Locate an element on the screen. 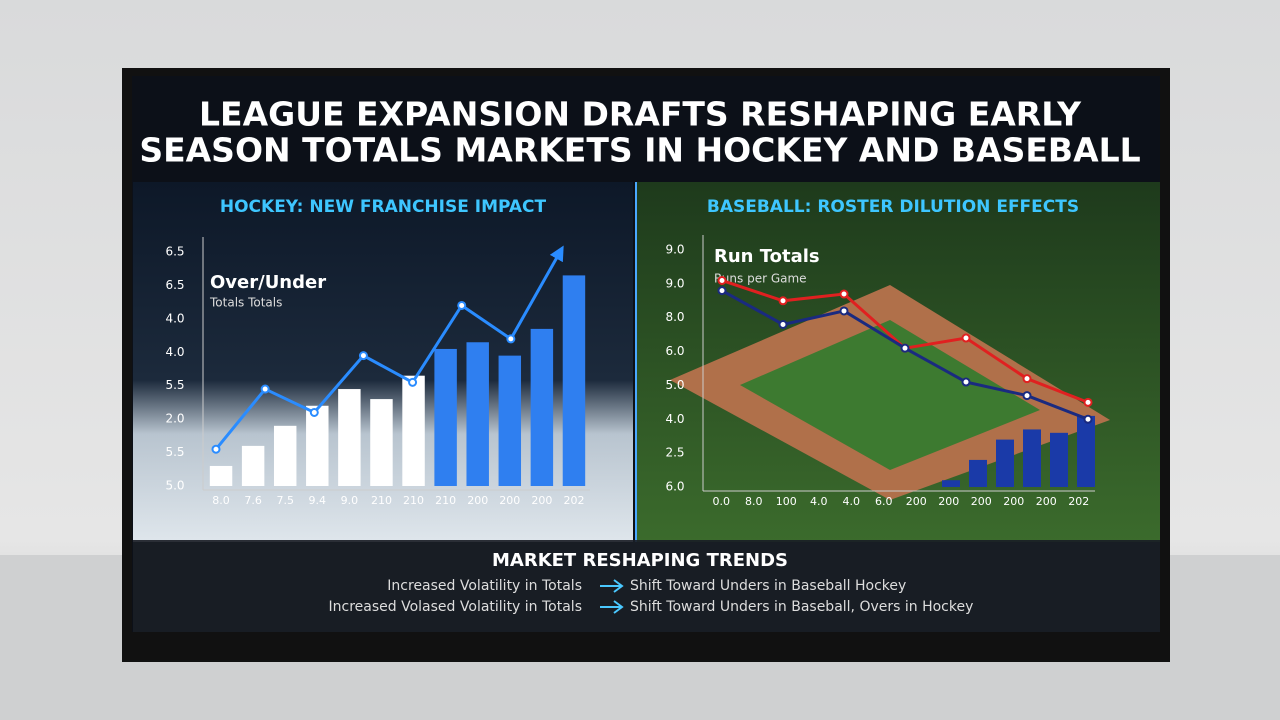 Image resolution: width=1280 pixels, height=720 pixels. trends-banner is located at coordinates (646, 586).